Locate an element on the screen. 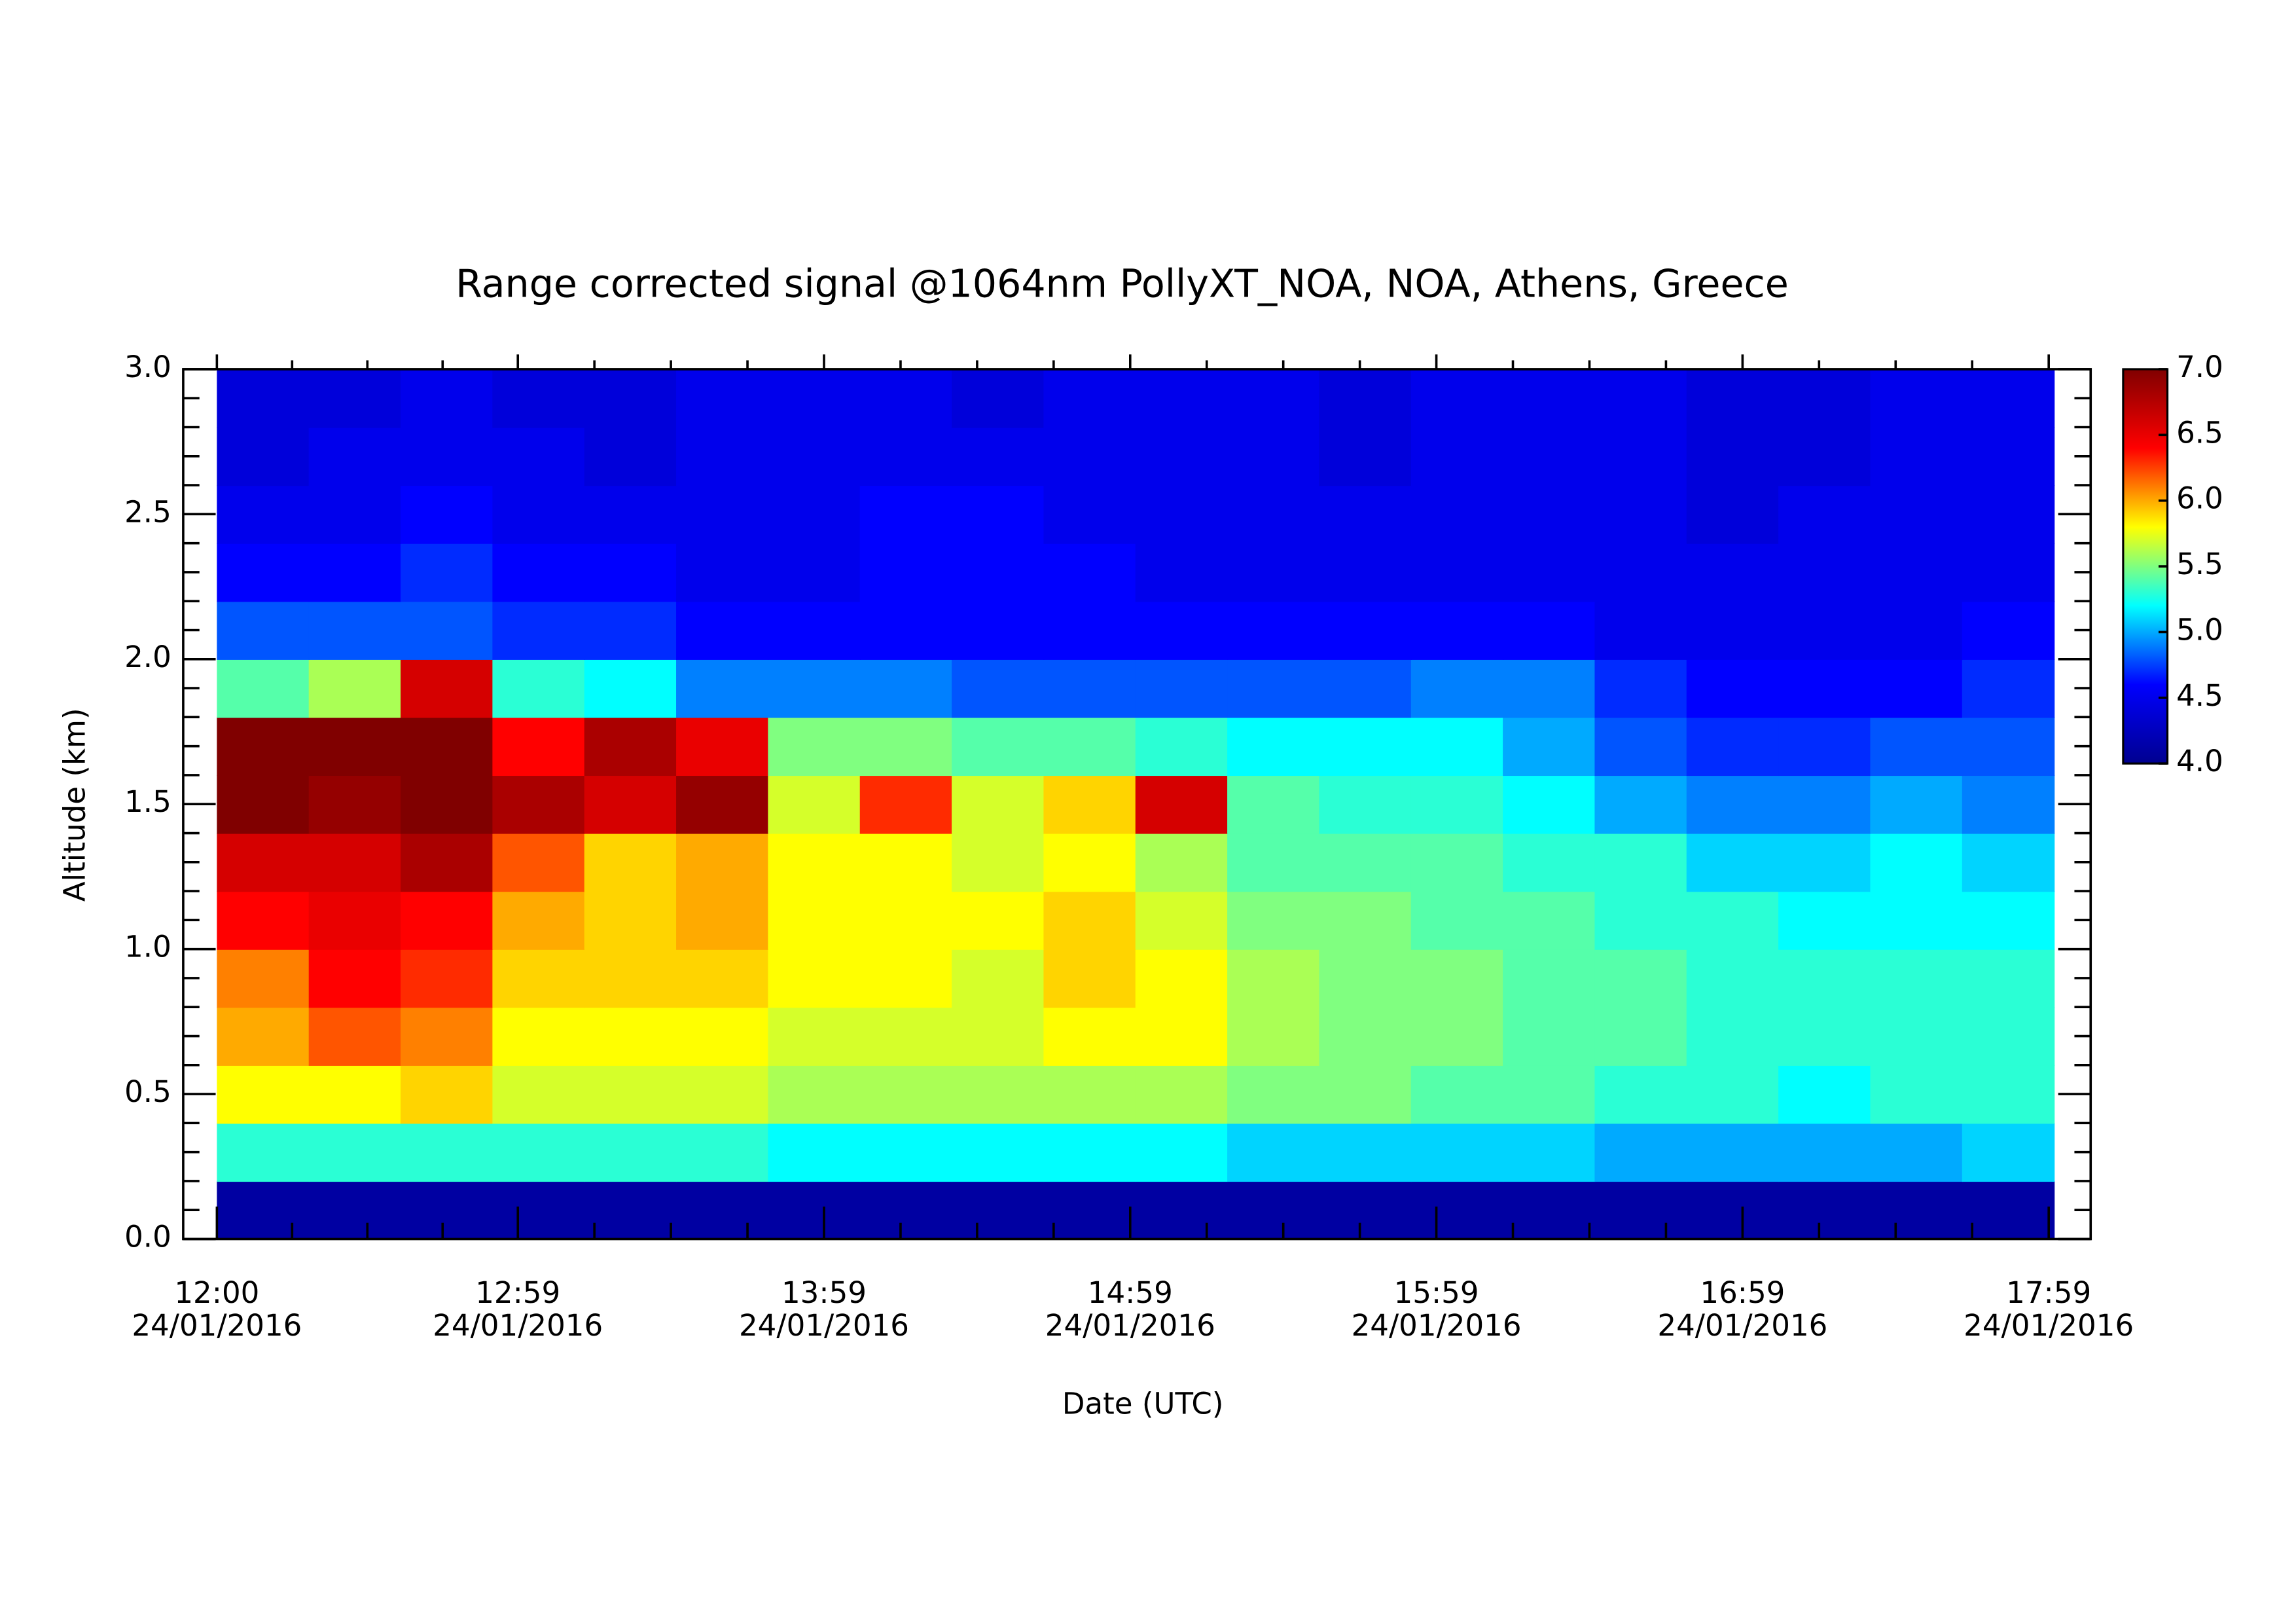 This screenshot has height=1623, width=2296. x-tick-label: 12:59 is located at coordinates (517, 1292).